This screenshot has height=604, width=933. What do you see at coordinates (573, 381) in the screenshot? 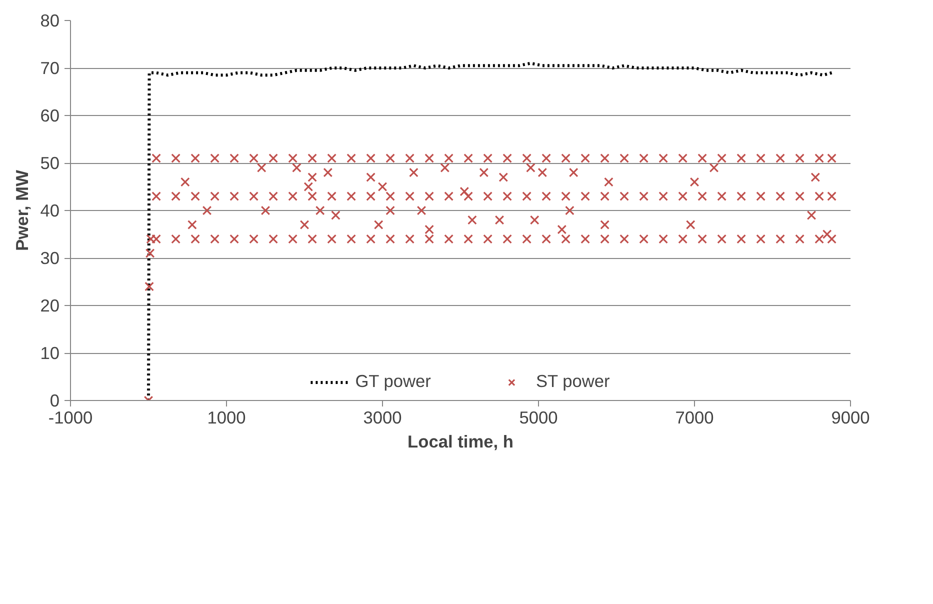
I see `legend-label: ST power` at bounding box center [573, 381].